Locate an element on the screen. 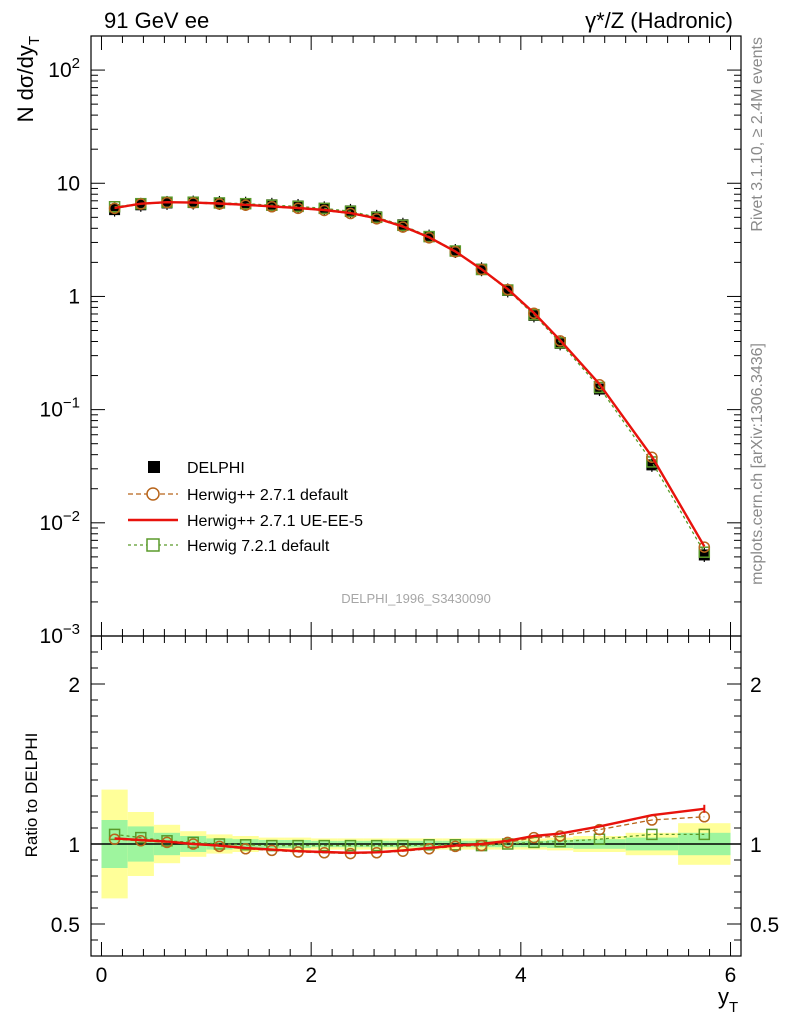  x-tick-label: 2 is located at coordinates (311, 975).